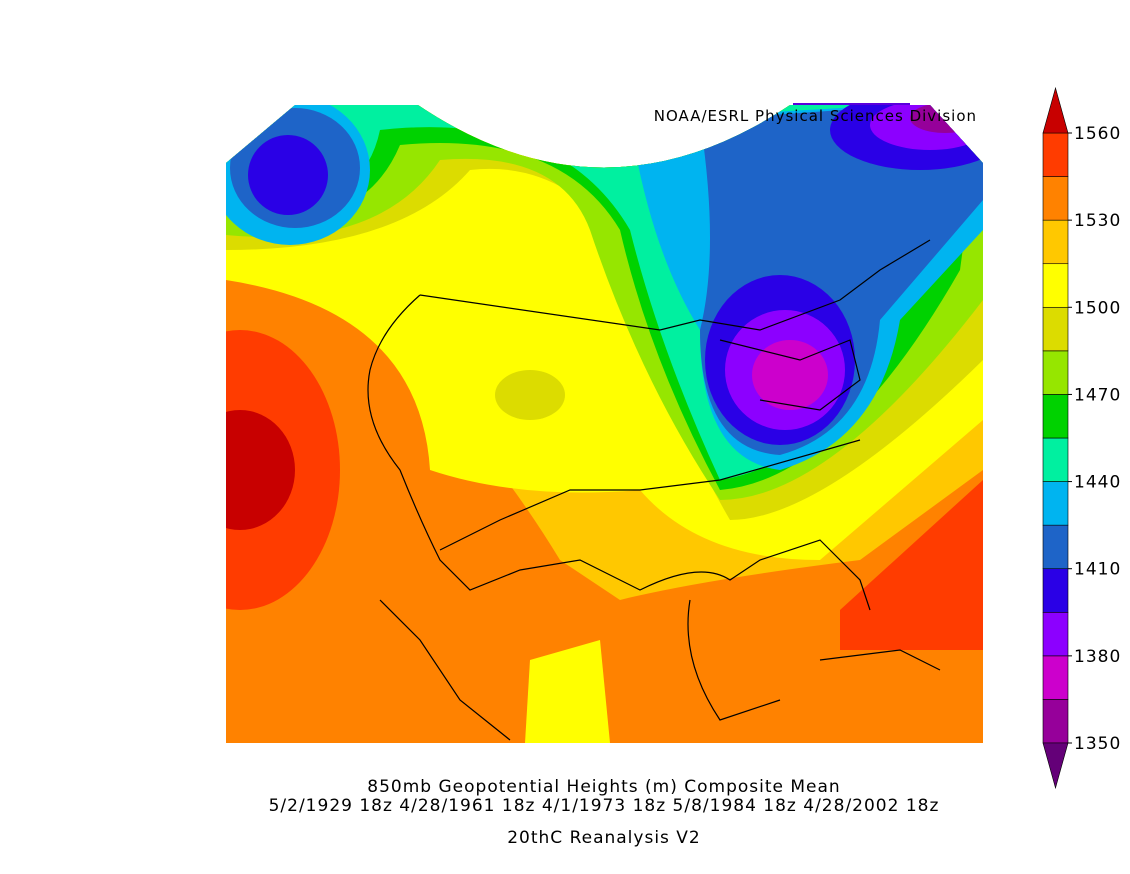  I want to click on colorbar: 1350 1380 1410 1440 1470 1500 1530 1560, so click(1081, 438).